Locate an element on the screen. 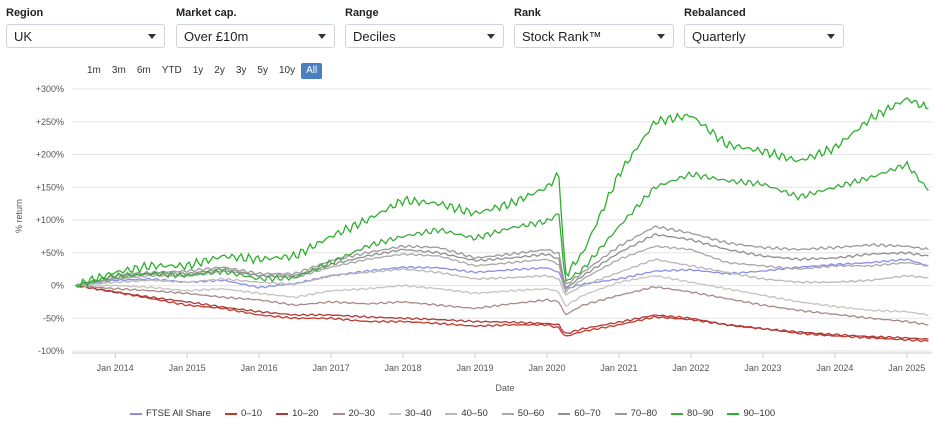 The width and height of the screenshot is (940, 427). legend-item: 30–40 is located at coordinates (410, 413).